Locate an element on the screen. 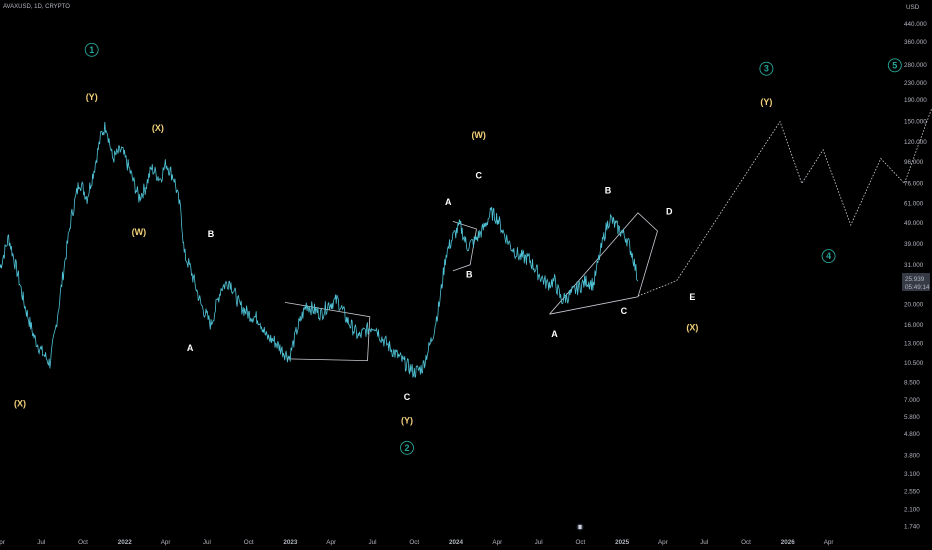 This screenshot has width=932, height=550. last-price-value: 25.939 is located at coordinates (915, 279).